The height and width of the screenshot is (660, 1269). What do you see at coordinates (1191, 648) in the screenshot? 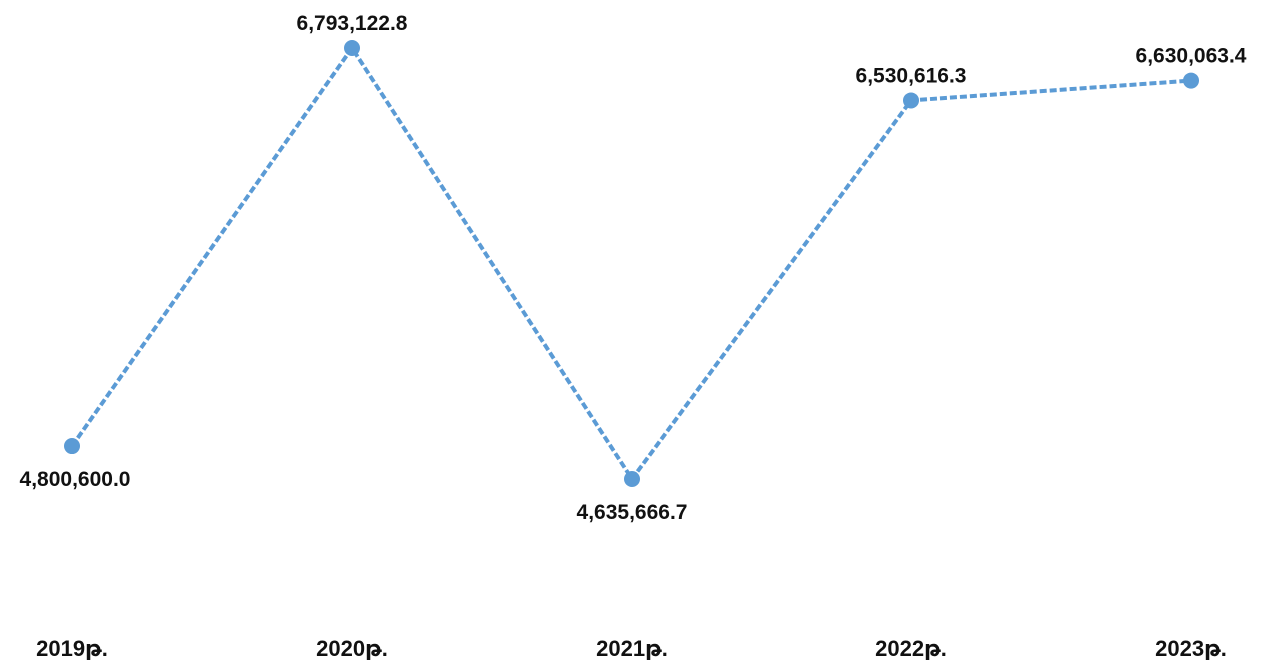
I see `x-tick-label-4: 2023թ.` at bounding box center [1191, 648].